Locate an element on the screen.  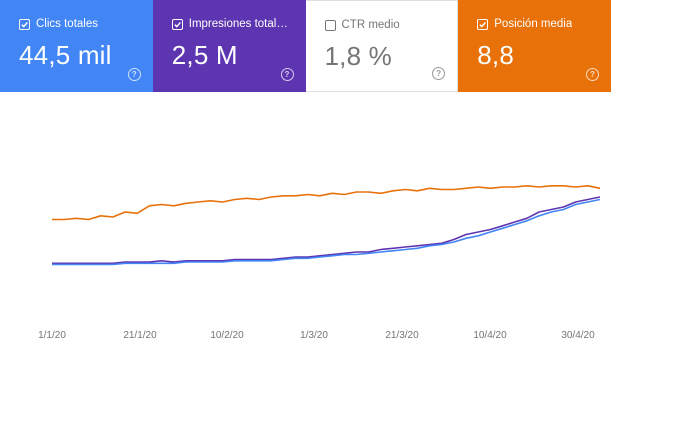
x-tick-label: 21/1/20 is located at coordinates (140, 335).